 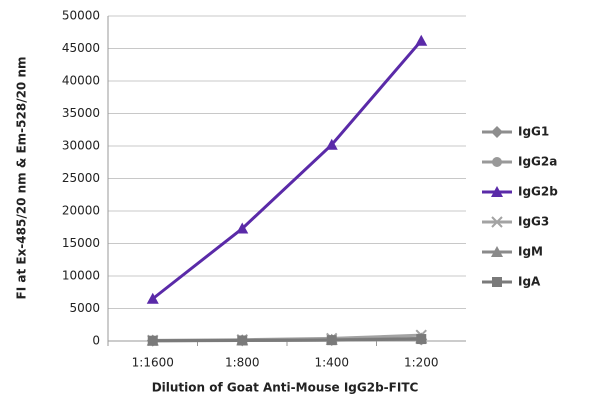 I want to click on legend-label: IgG3, so click(x=533, y=222).